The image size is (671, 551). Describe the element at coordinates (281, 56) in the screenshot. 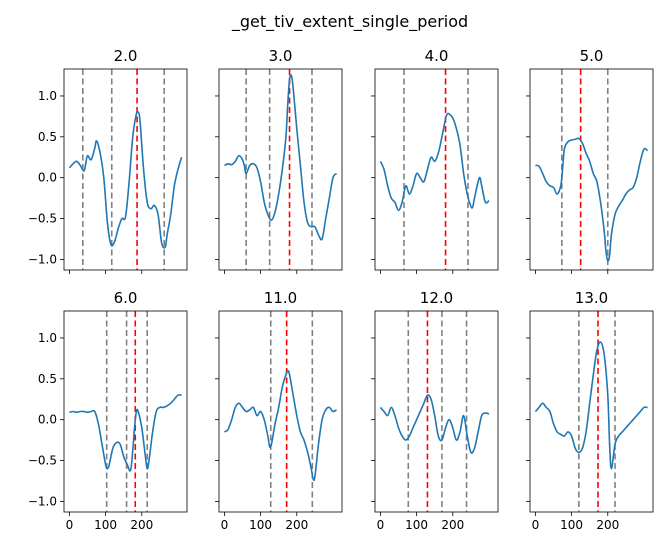

I see `subplot-title: 3.0` at that location.